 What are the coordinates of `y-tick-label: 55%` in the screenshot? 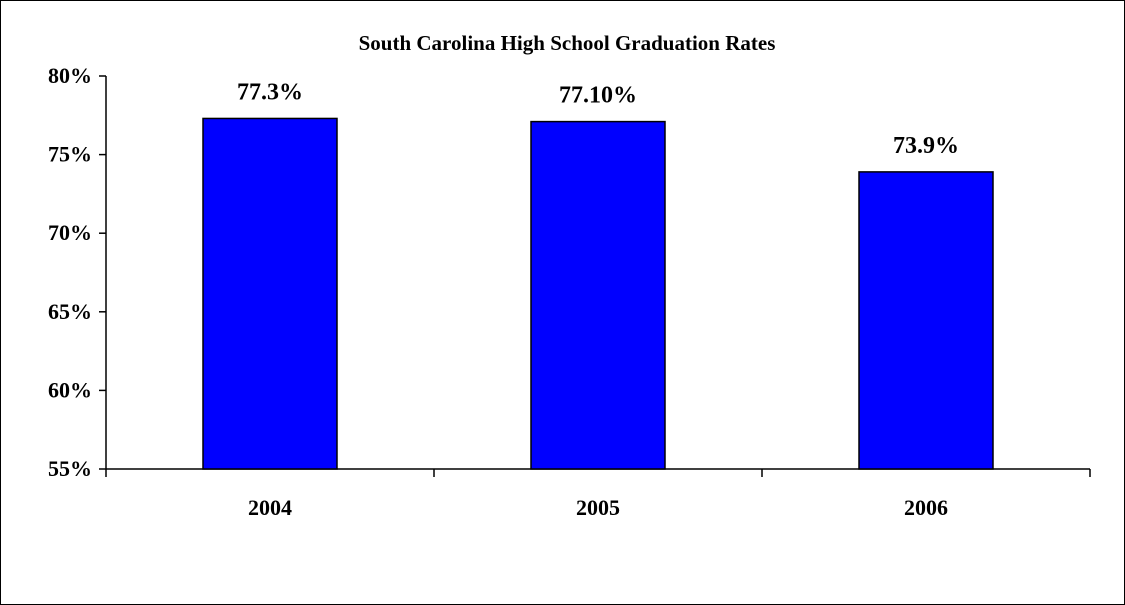 It's located at (70, 468).